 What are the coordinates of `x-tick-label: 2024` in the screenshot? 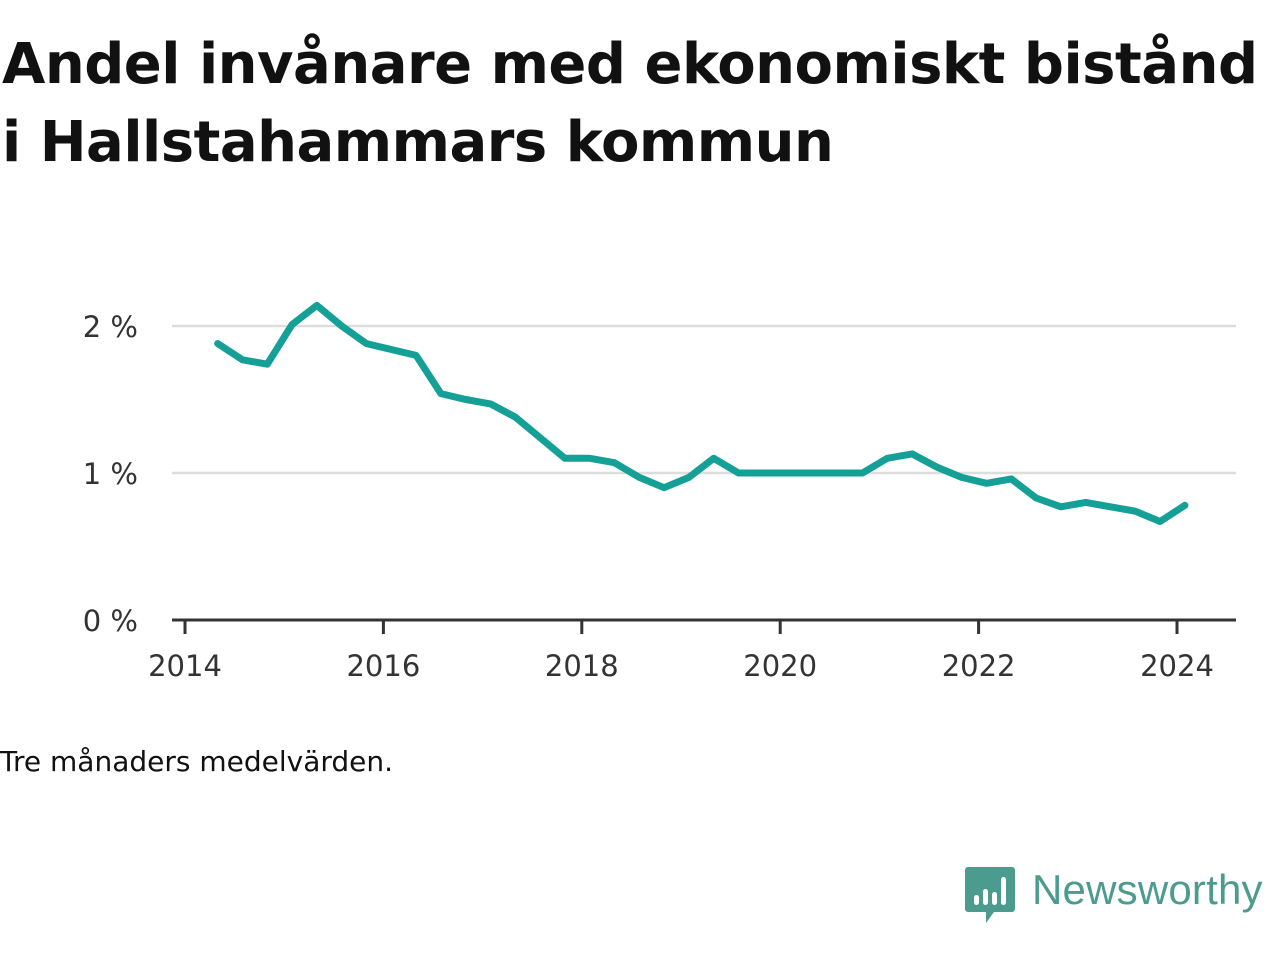 It's located at (1177, 666).